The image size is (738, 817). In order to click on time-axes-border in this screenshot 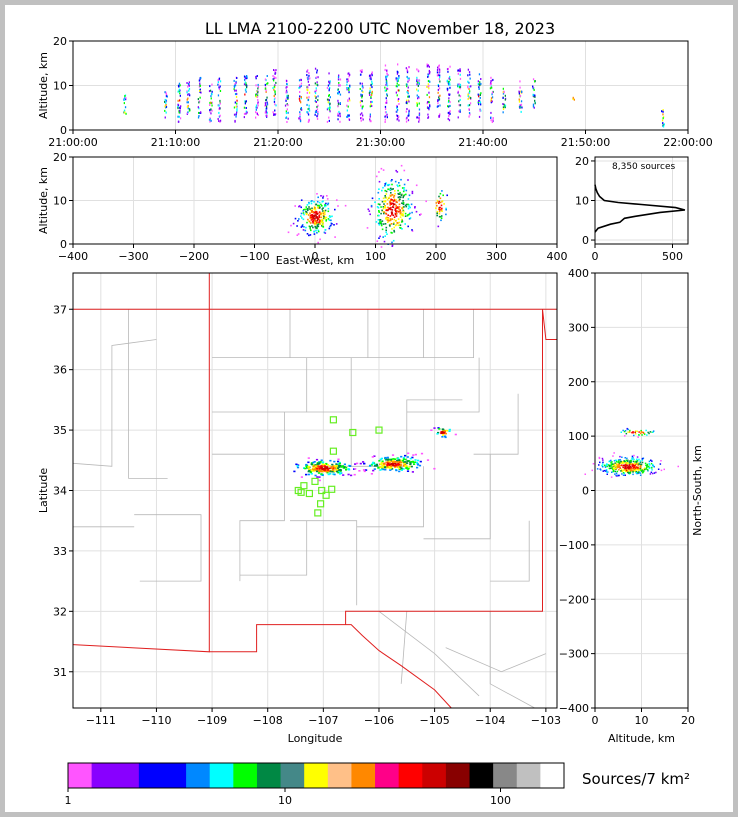, I will do `click(380, 85)`.